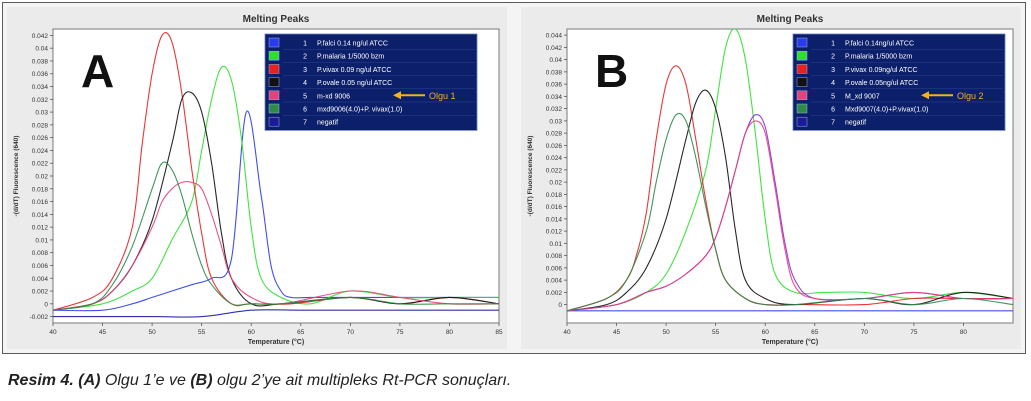 The image size is (1031, 401). I want to click on y-tick-label: 0.028, so click(554, 134).